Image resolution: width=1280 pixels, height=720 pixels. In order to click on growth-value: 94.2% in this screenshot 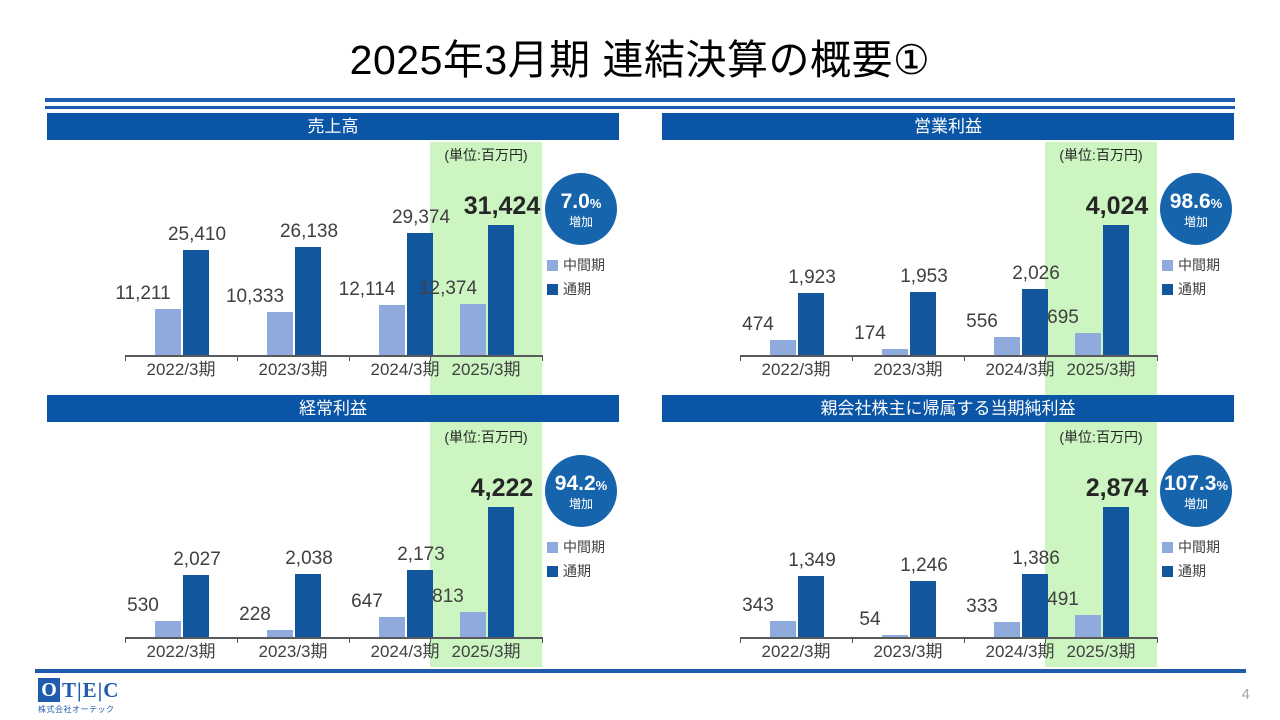, I will do `click(581, 483)`.